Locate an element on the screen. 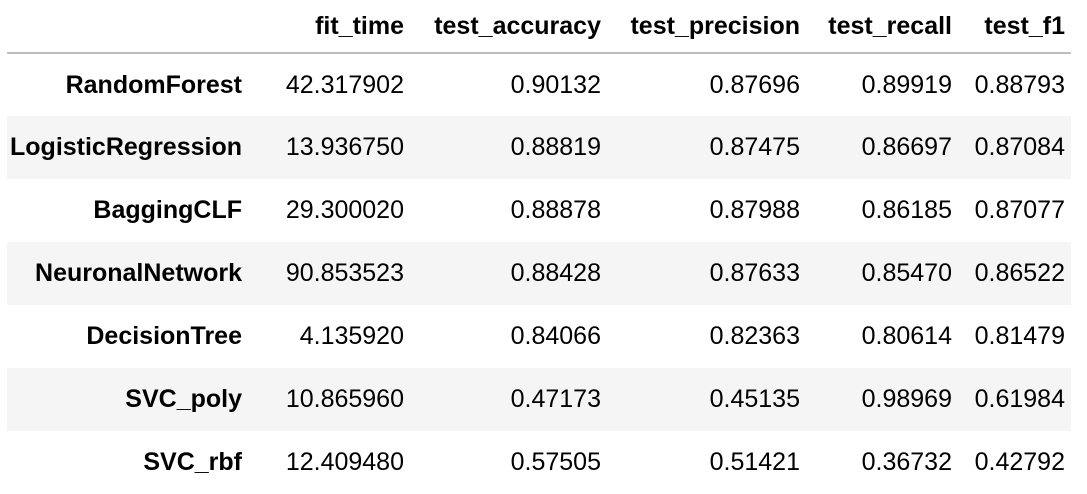 The width and height of the screenshot is (1087, 494). cell-test-f1: 0.88793 is located at coordinates (1019, 84).